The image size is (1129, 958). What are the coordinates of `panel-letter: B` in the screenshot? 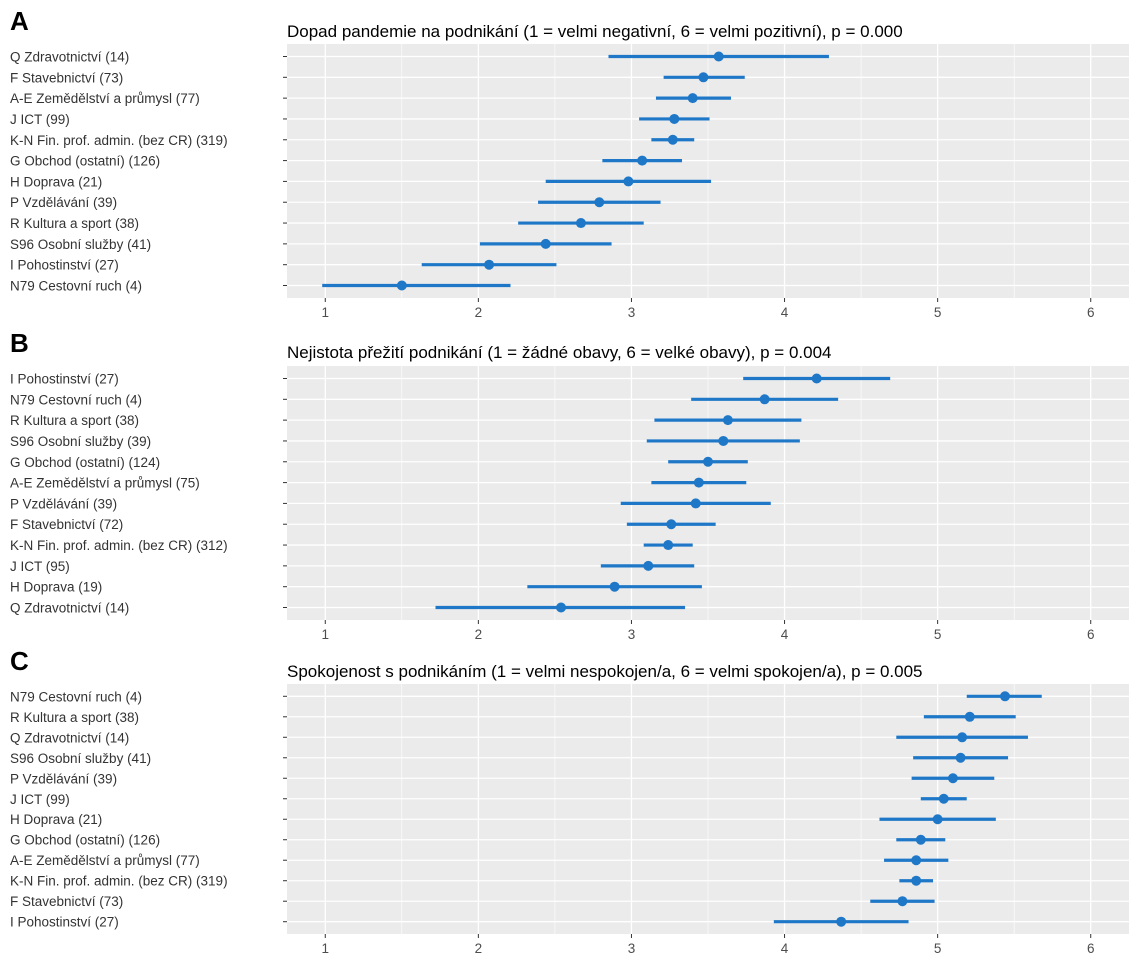 It's located at (19, 343).